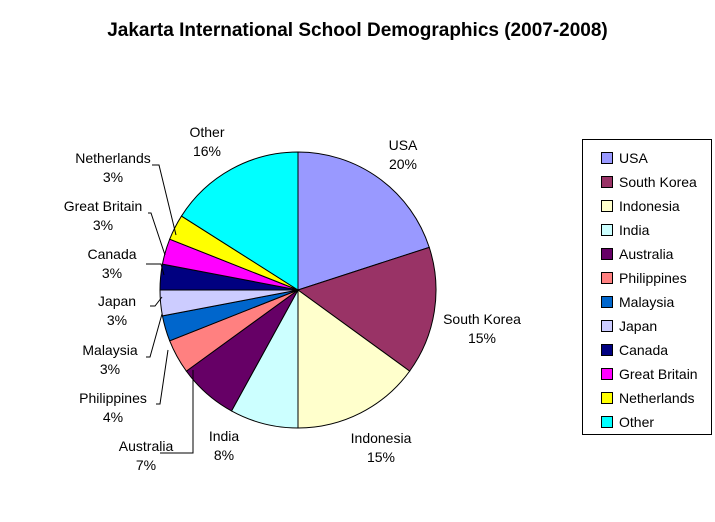 This screenshot has height=522, width=715. Describe the element at coordinates (658, 182) in the screenshot. I see `legend-label: South Korea` at that location.